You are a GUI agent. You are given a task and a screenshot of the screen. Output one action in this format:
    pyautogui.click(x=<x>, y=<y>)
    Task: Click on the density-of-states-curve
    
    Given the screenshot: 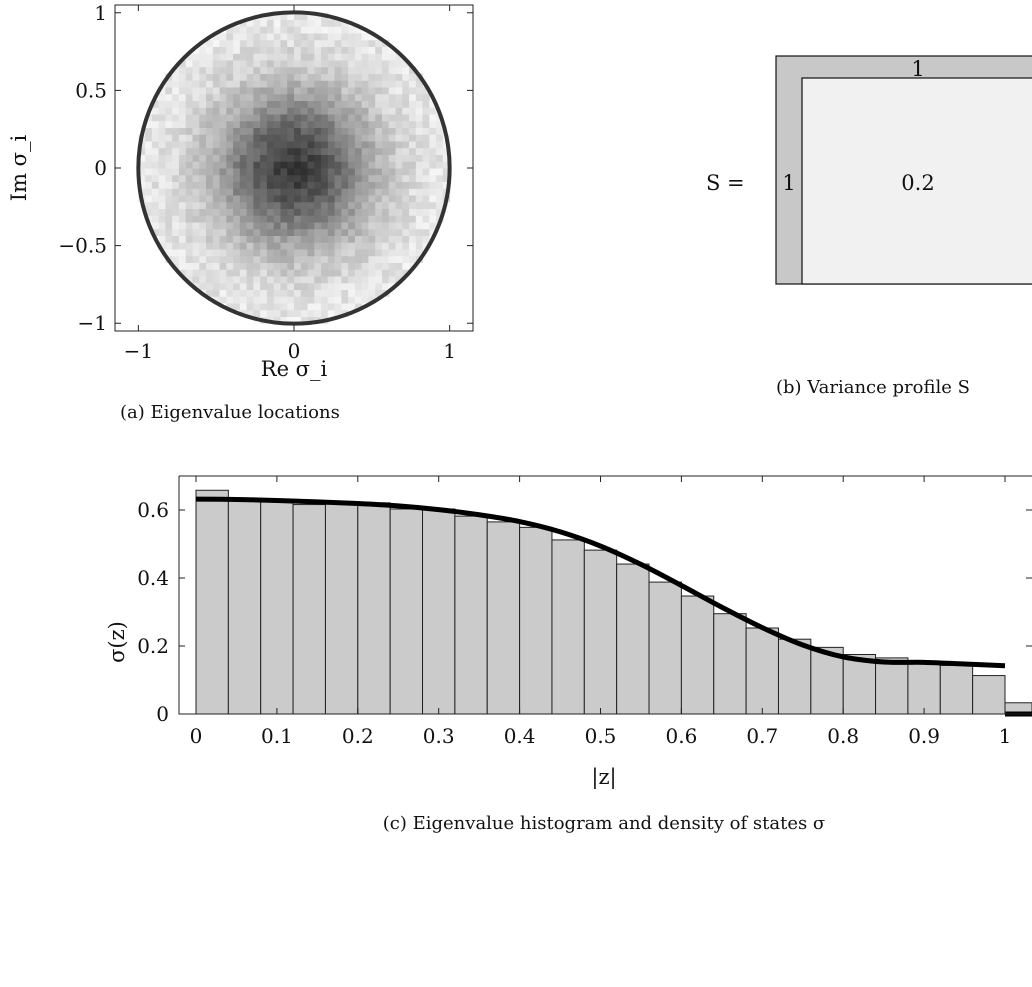 What is the action you would take?
    pyautogui.click(x=600, y=582)
    